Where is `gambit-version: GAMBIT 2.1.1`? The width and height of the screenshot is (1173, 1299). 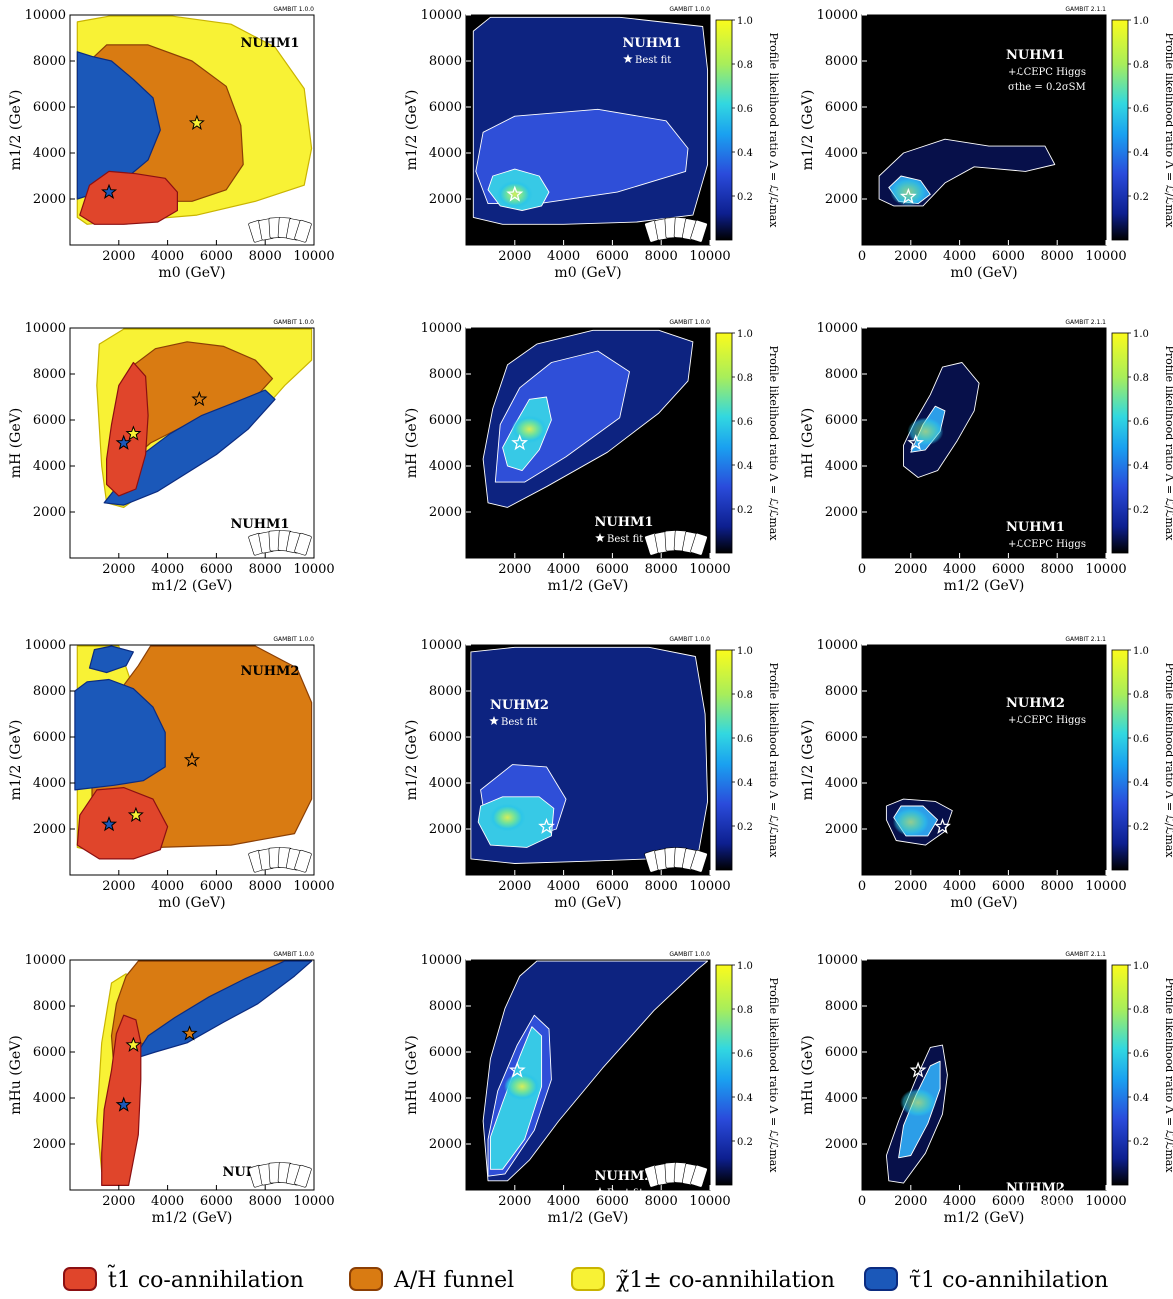
gambit-version: GAMBIT 2.1.1 is located at coordinates (1085, 9).